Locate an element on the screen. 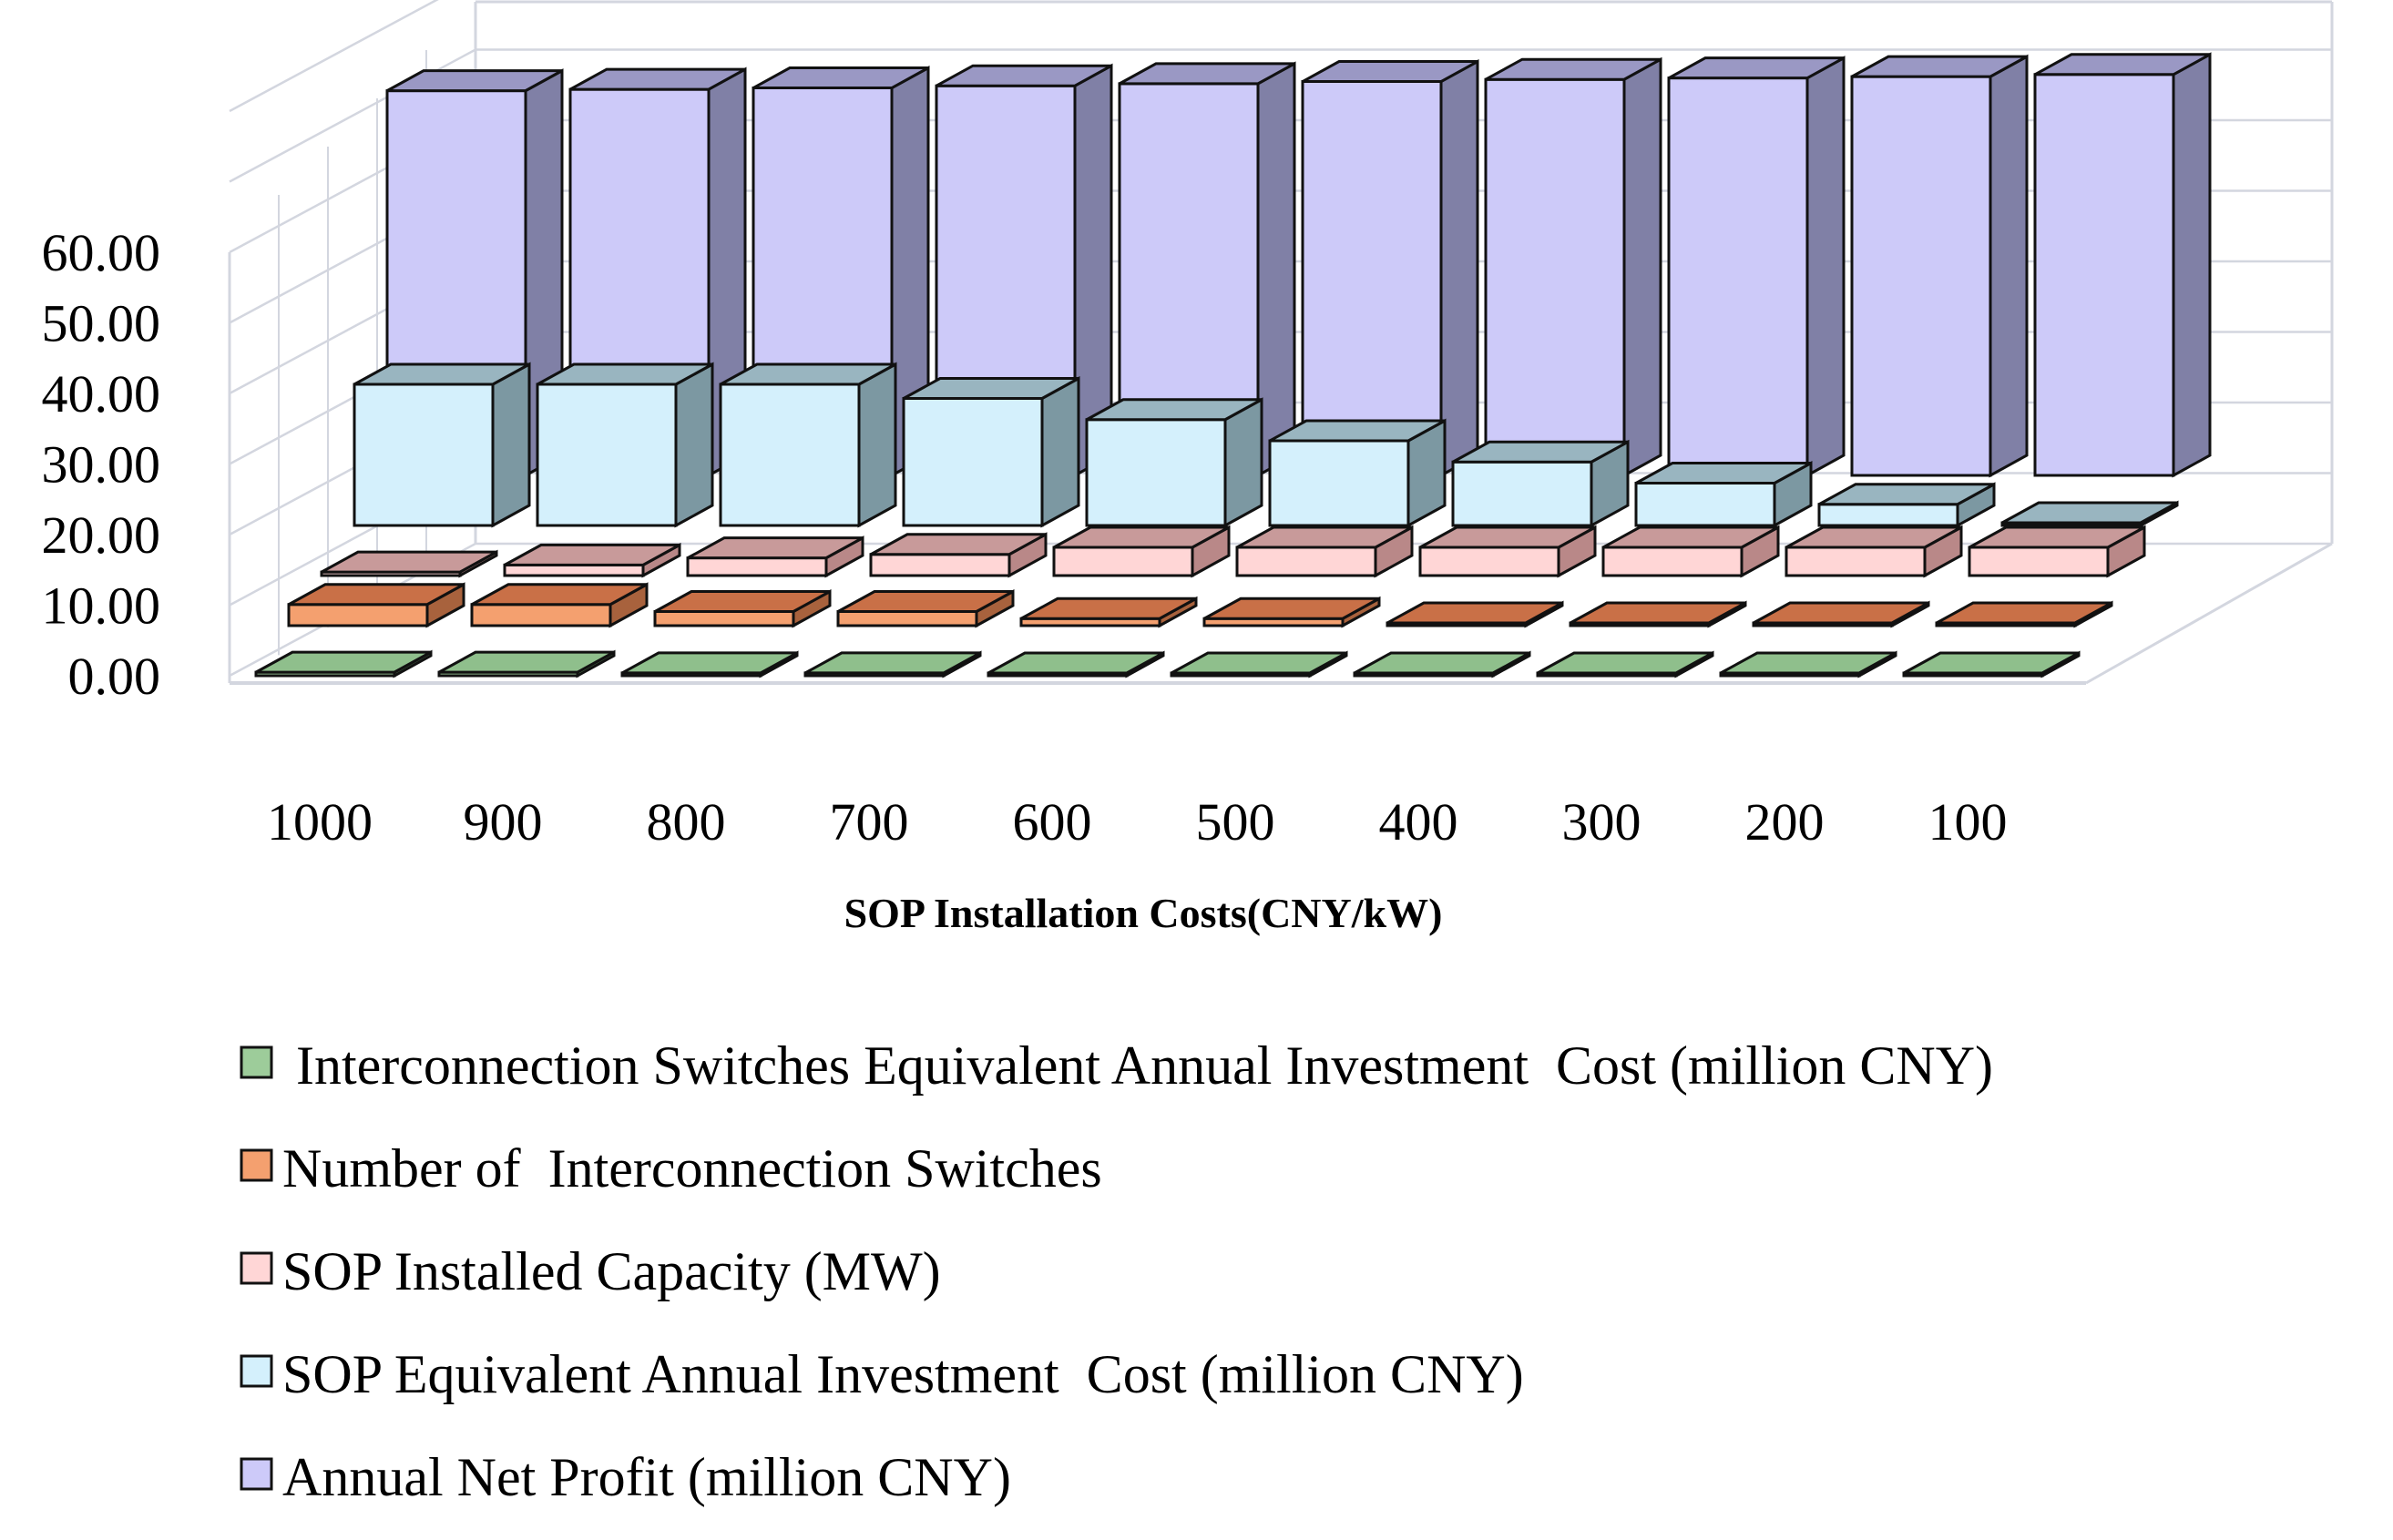 This screenshot has height=1540, width=2393. y-axis-ticks: 0.00 10.00 20.00 30.00 40.00 50.00 60.00 is located at coordinates (102, 464).